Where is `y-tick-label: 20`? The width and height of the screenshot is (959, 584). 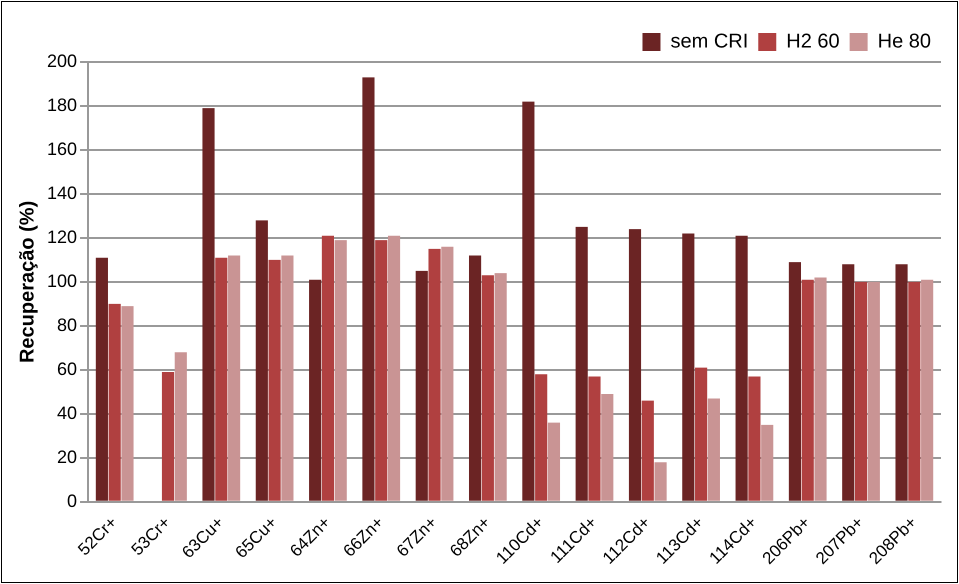 y-tick-label: 20 is located at coordinates (67, 456).